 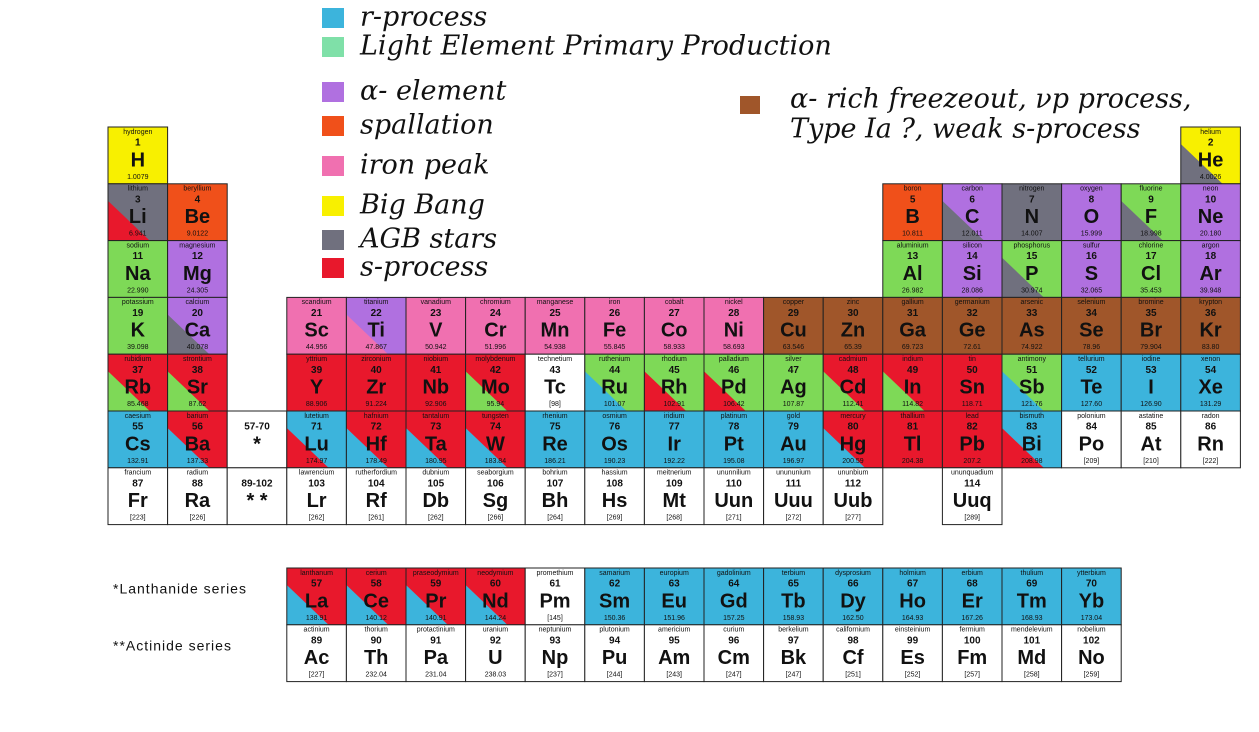 What do you see at coordinates (913, 387) in the screenshot?
I see `element-symbol: In` at bounding box center [913, 387].